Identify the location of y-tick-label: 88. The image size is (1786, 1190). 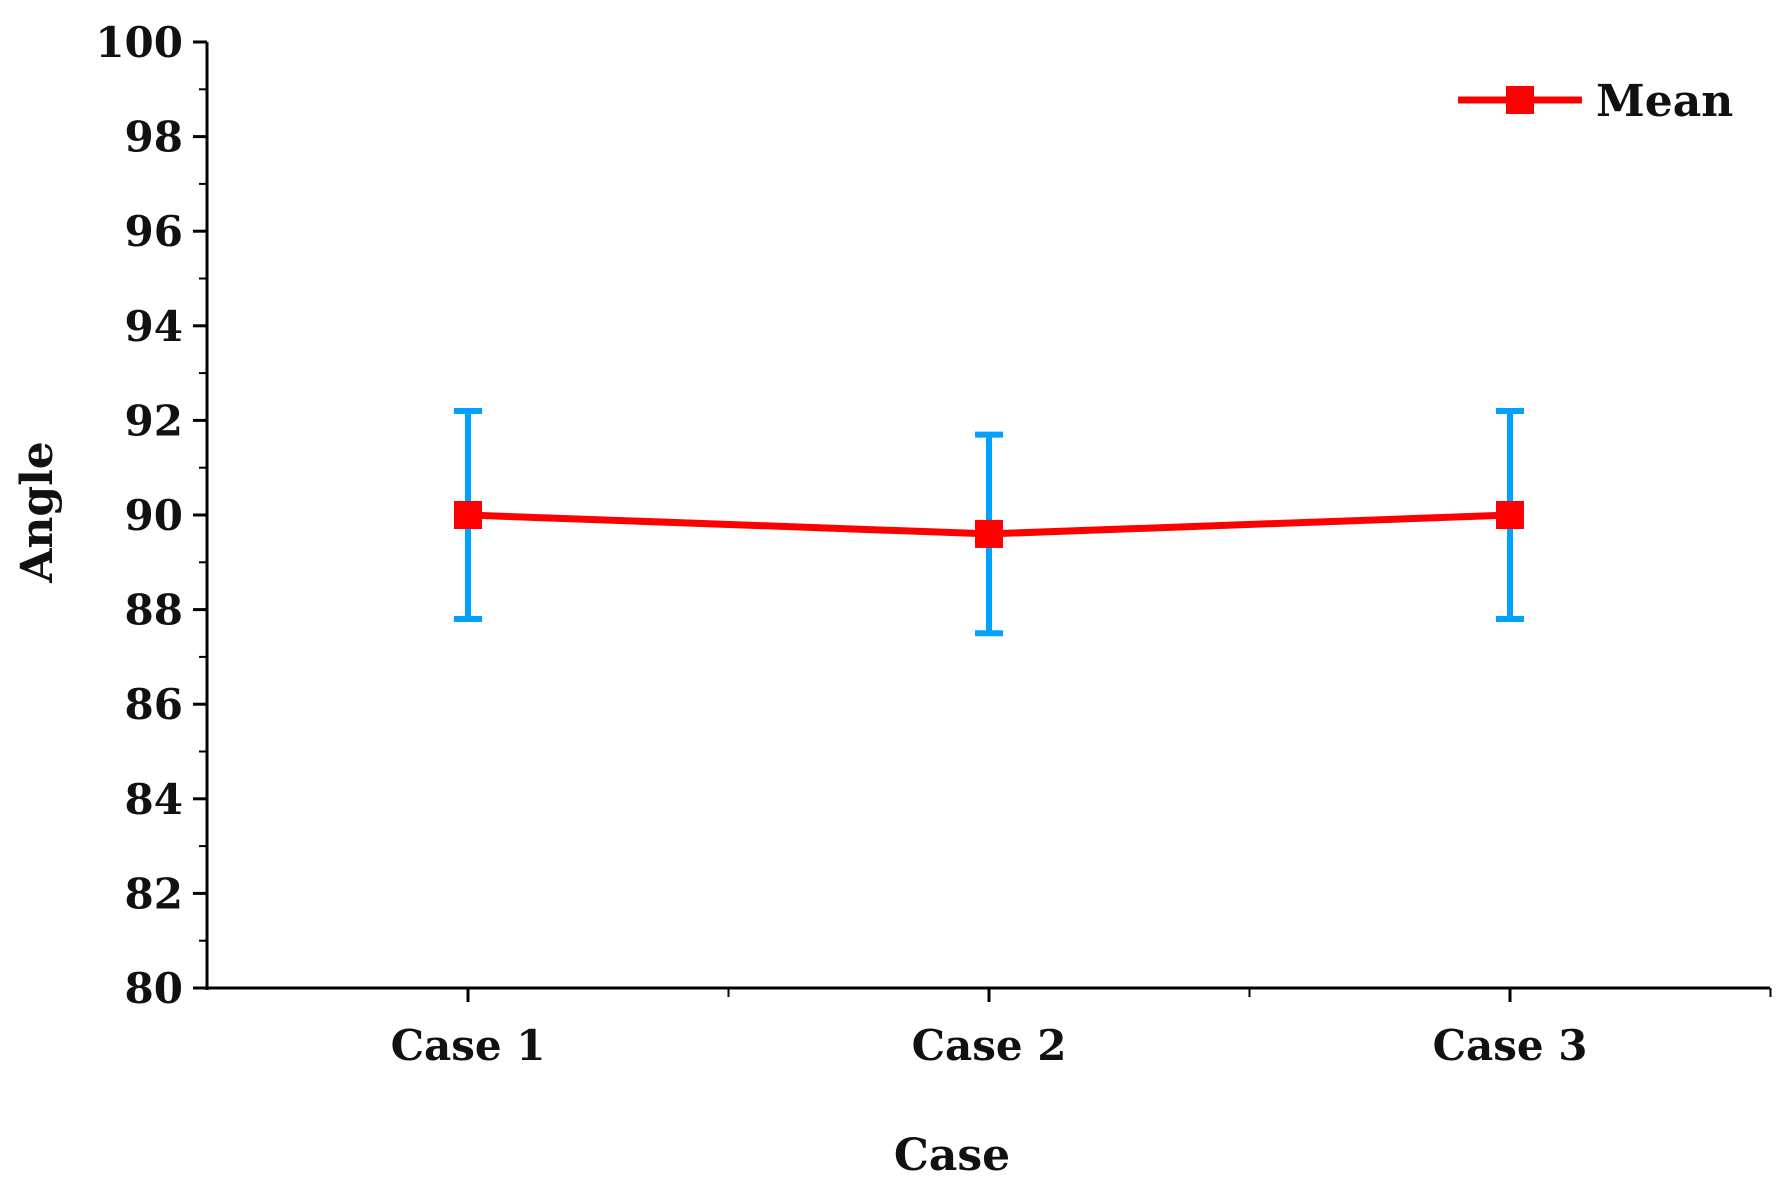
(154, 610).